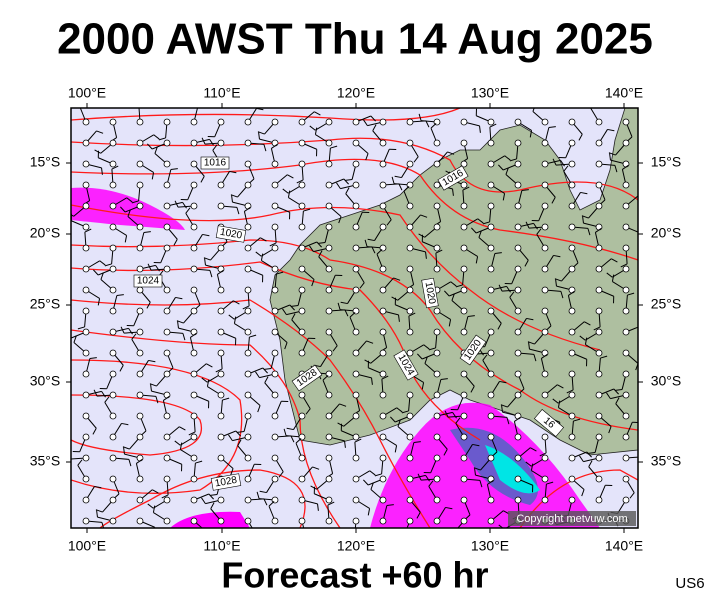  What do you see at coordinates (87, 93) in the screenshot?
I see `longitude-label: 100°E` at bounding box center [87, 93].